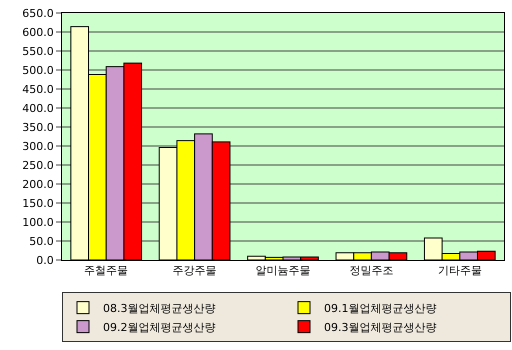  I want to click on x-tick-label: 주강주물, so click(194, 271).